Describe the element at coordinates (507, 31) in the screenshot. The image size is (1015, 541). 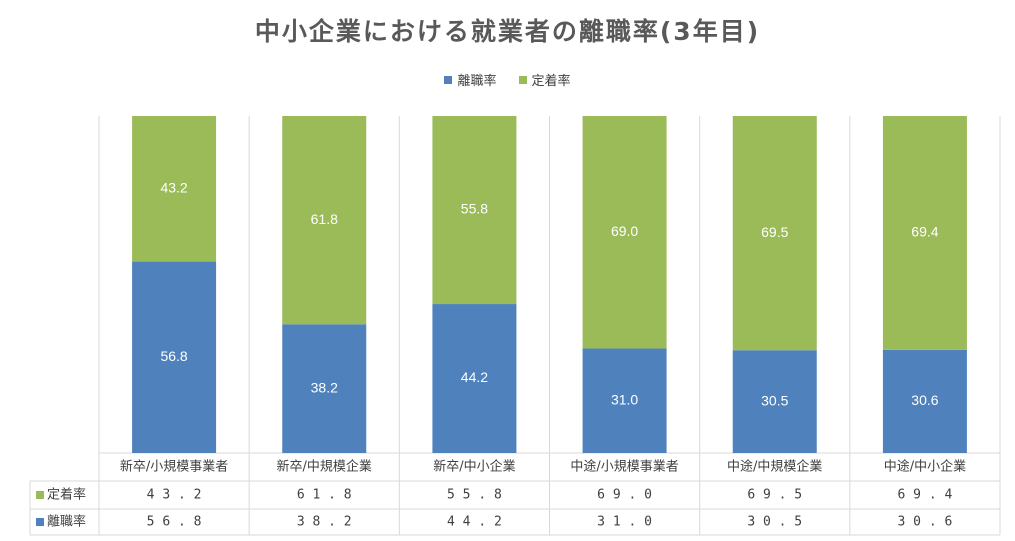
I see `chart-title: 中小企業における就業者の離職率(3年目)` at that location.